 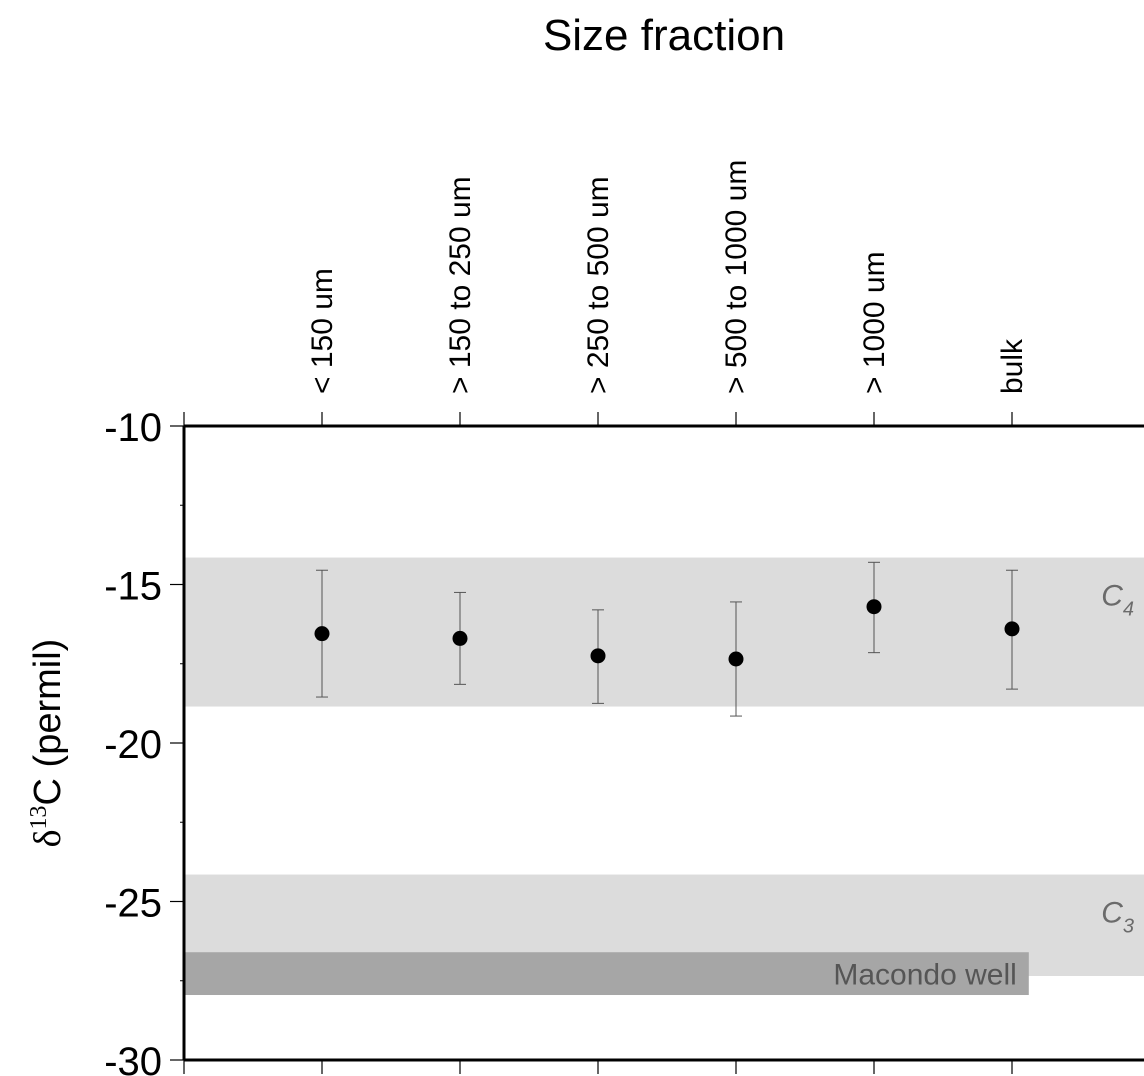 What do you see at coordinates (664, 35) in the screenshot?
I see `chart-title: Size fraction` at bounding box center [664, 35].